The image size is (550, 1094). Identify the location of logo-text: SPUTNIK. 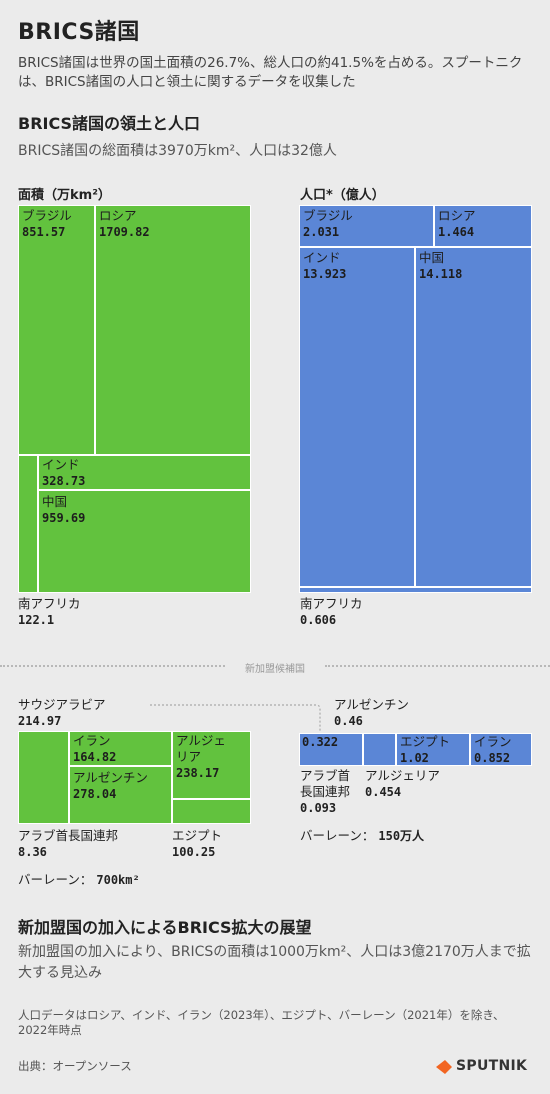
(492, 1066).